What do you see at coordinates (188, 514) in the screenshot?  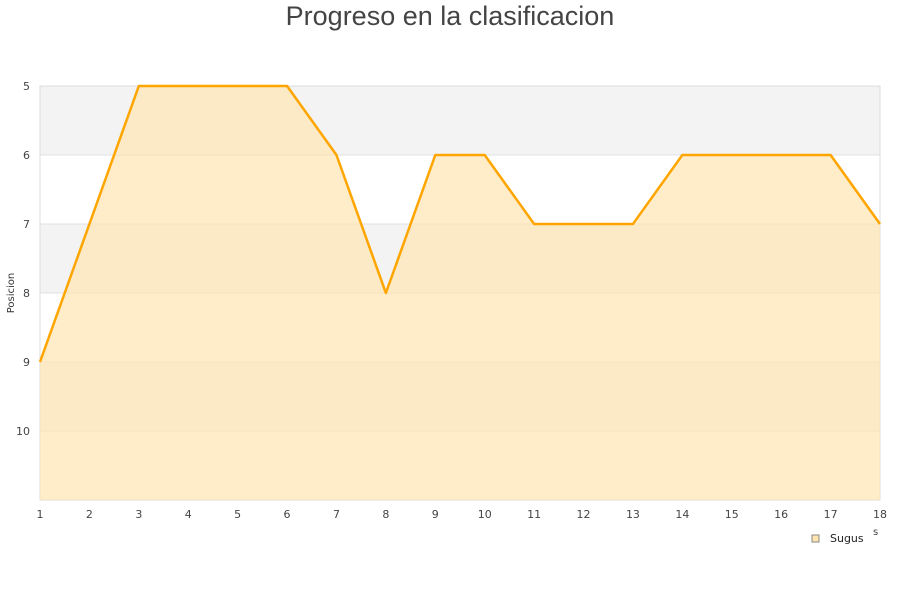 I see `x-tick-label: 4` at bounding box center [188, 514].